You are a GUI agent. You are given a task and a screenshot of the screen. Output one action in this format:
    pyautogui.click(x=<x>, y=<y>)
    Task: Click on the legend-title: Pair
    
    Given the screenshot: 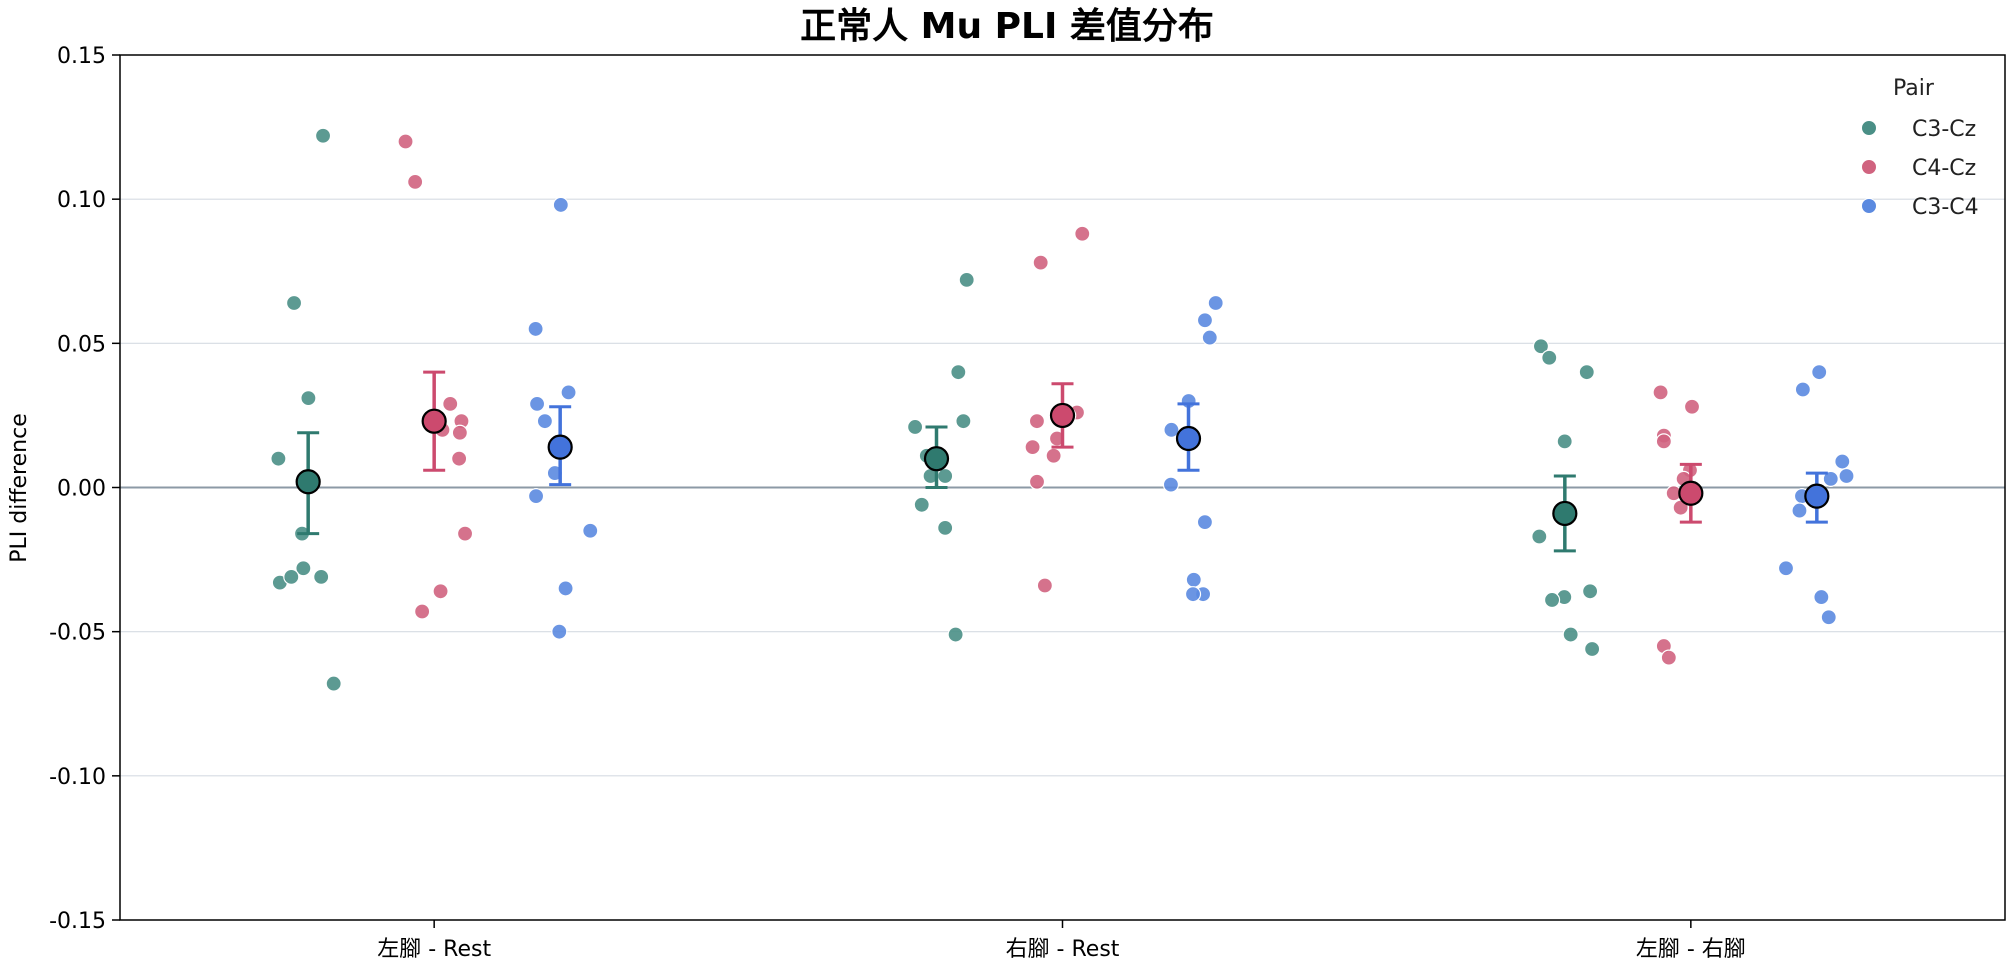 What is the action you would take?
    pyautogui.click(x=1914, y=88)
    